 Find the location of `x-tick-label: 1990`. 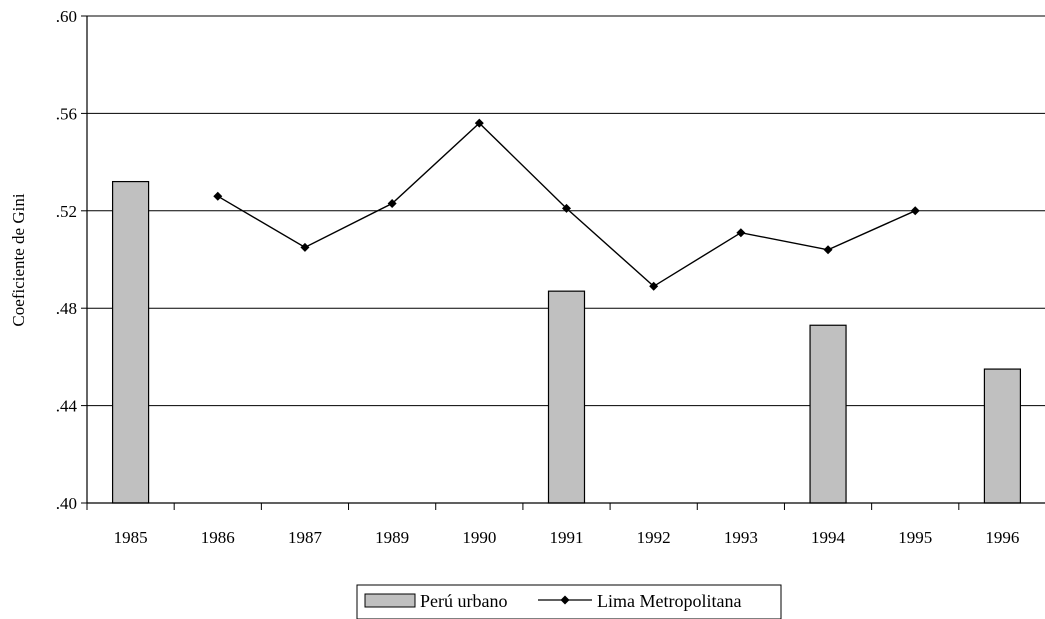

x-tick-label: 1990 is located at coordinates (479, 537).